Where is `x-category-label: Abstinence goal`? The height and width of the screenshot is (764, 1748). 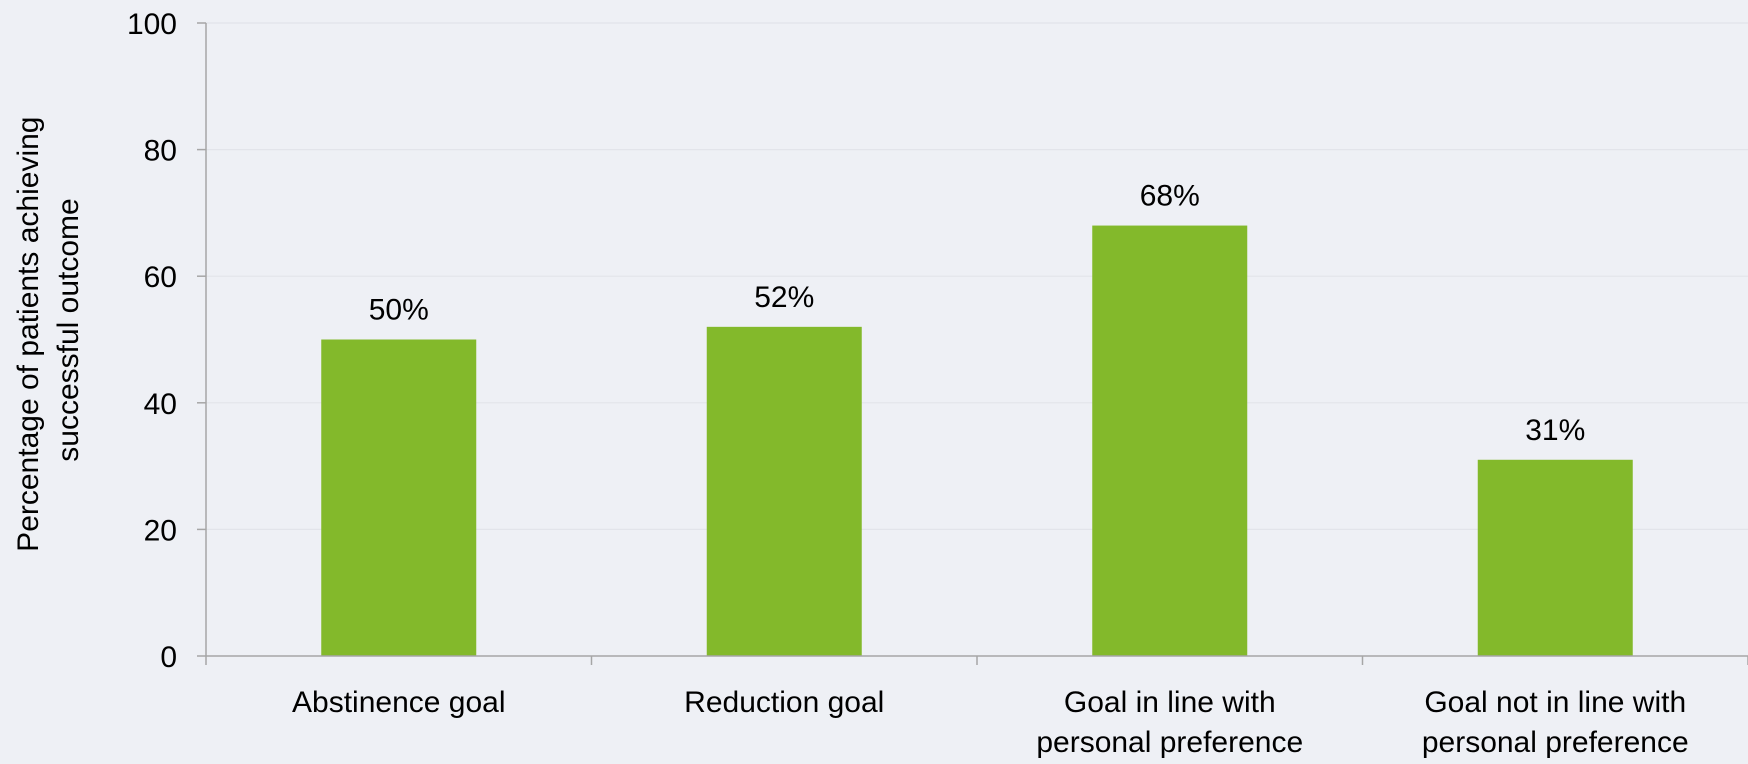 x-category-label: Abstinence goal is located at coordinates (399, 702).